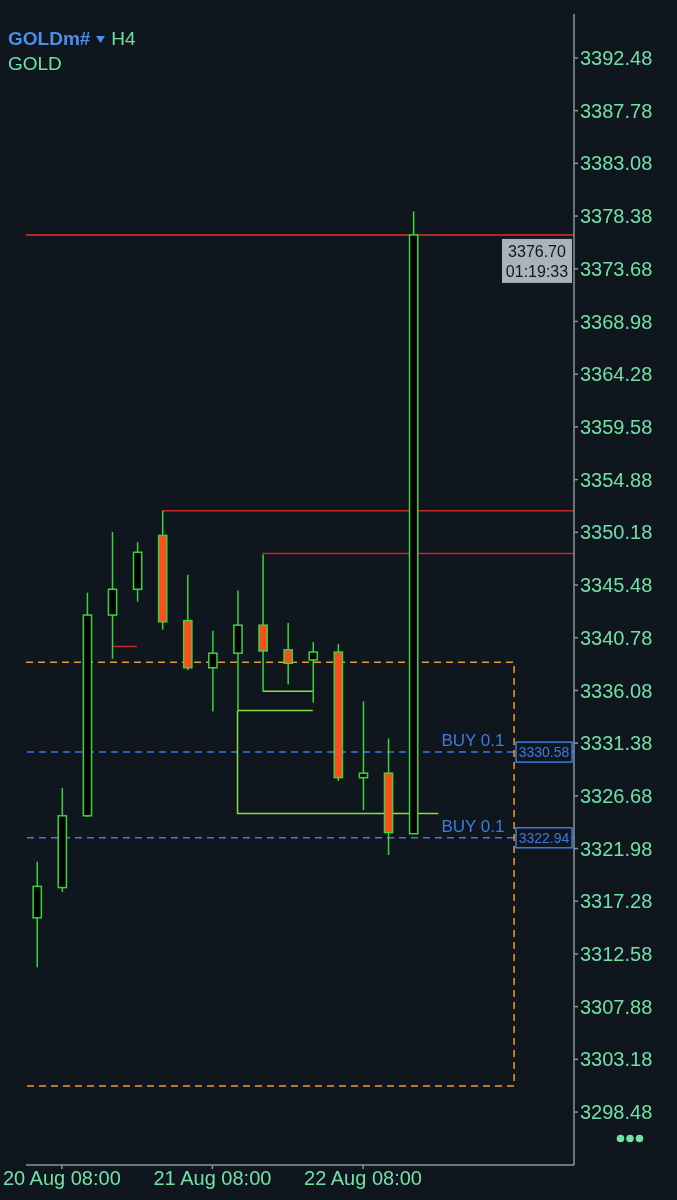 This screenshot has width=677, height=1200. What do you see at coordinates (616, 690) in the screenshot?
I see `y-tick-label: 3336.08` at bounding box center [616, 690].